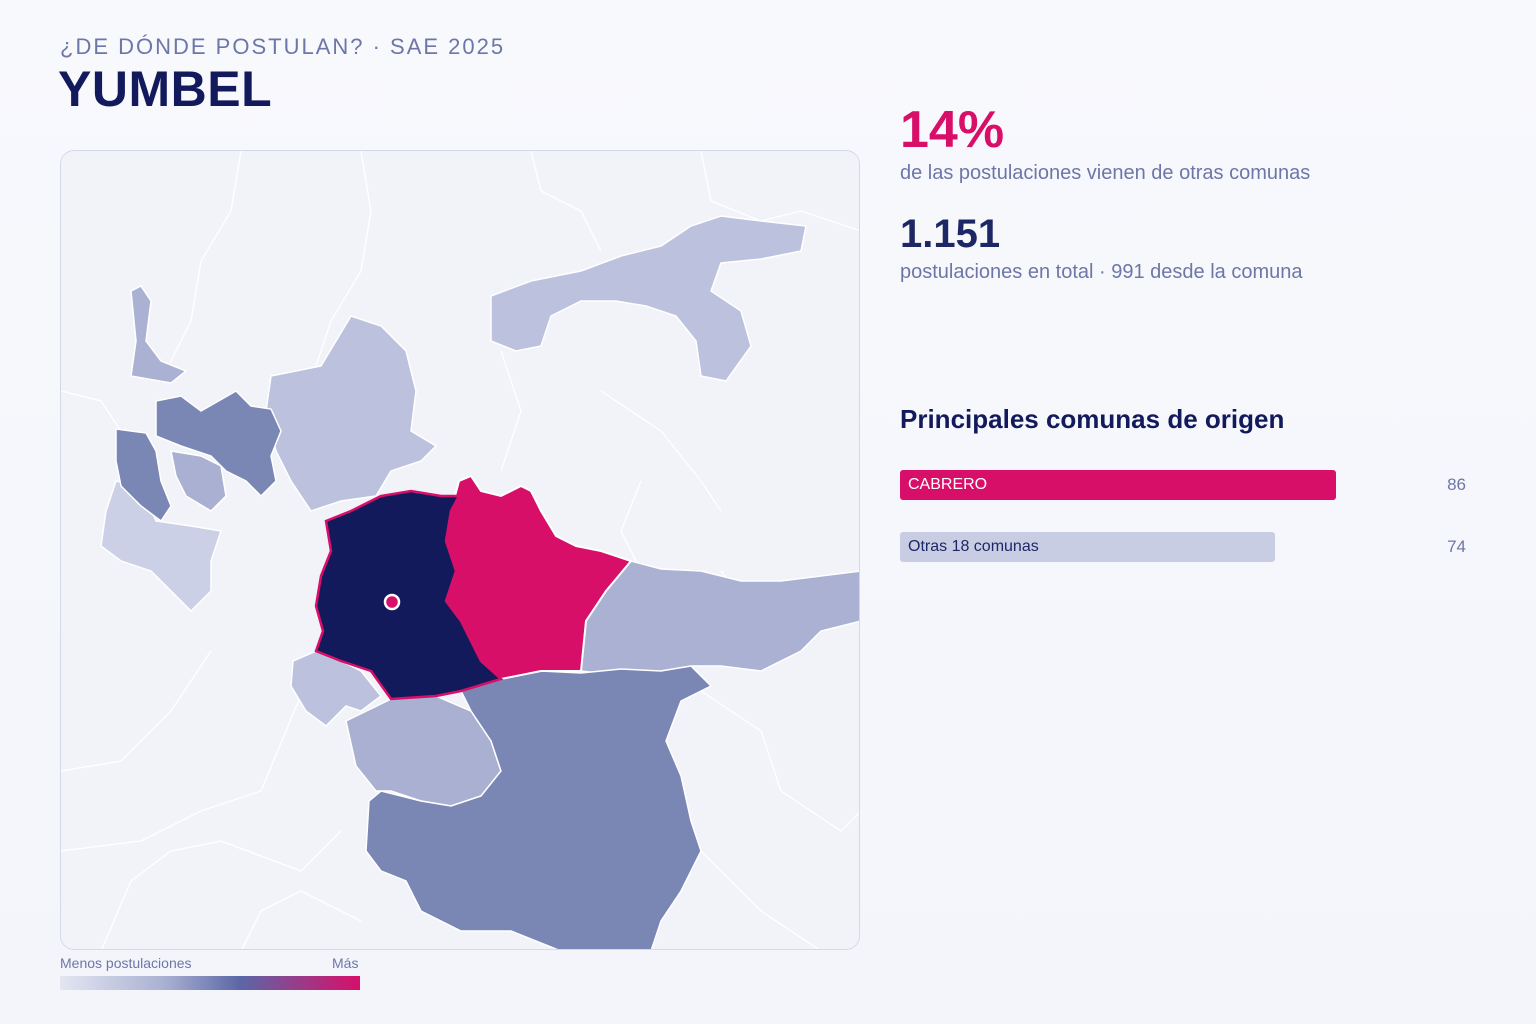  What do you see at coordinates (720, 618) in the screenshot?
I see `commune-east` at bounding box center [720, 618].